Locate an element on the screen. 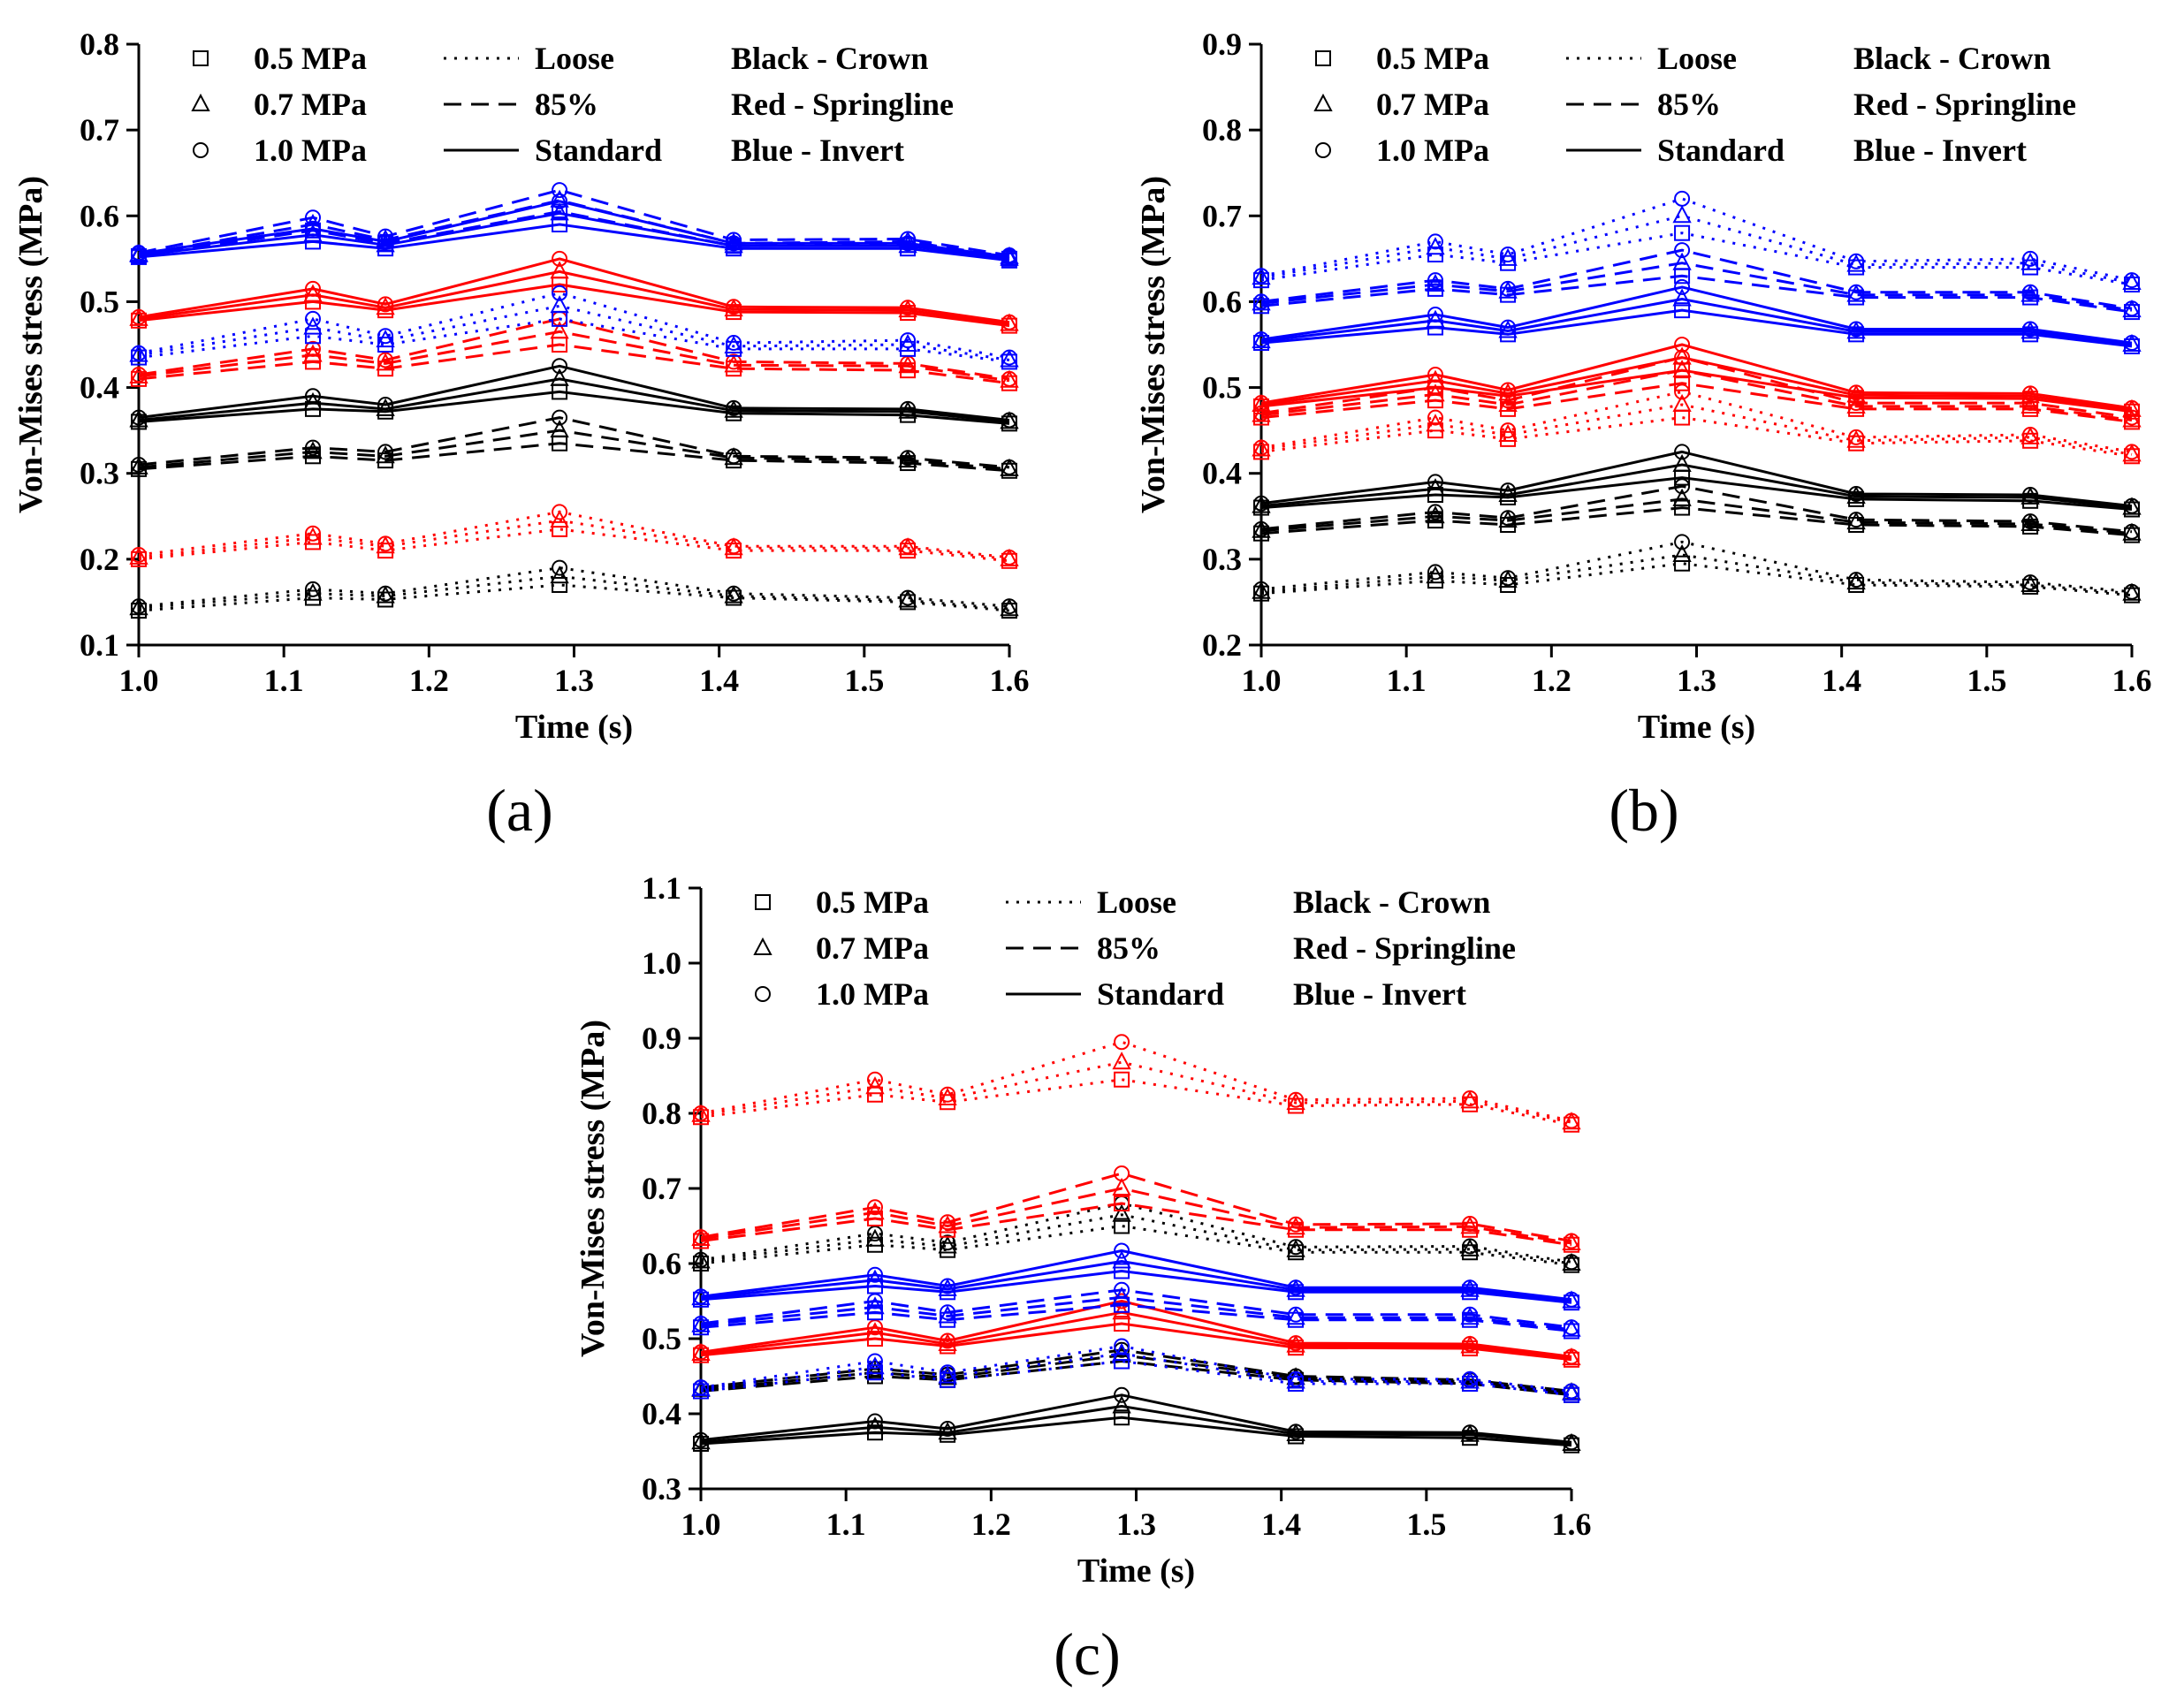 This screenshot has height=1708, width=2184. legend-circle-marker-icon is located at coordinates (201, 150).